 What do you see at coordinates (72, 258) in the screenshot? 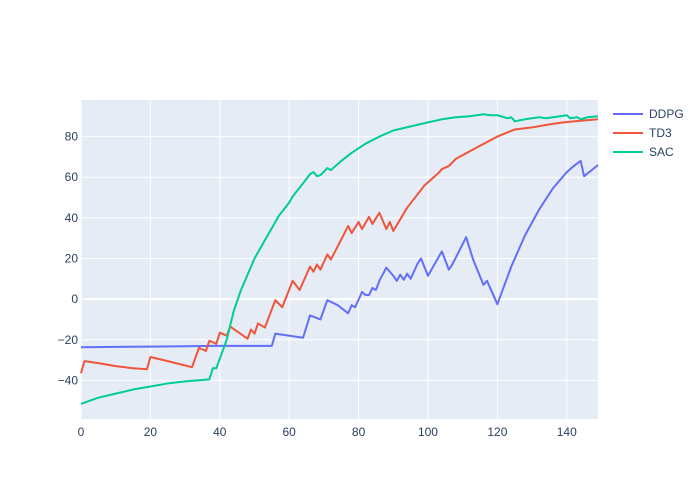
I see `y-tick-label: 20` at bounding box center [72, 258].